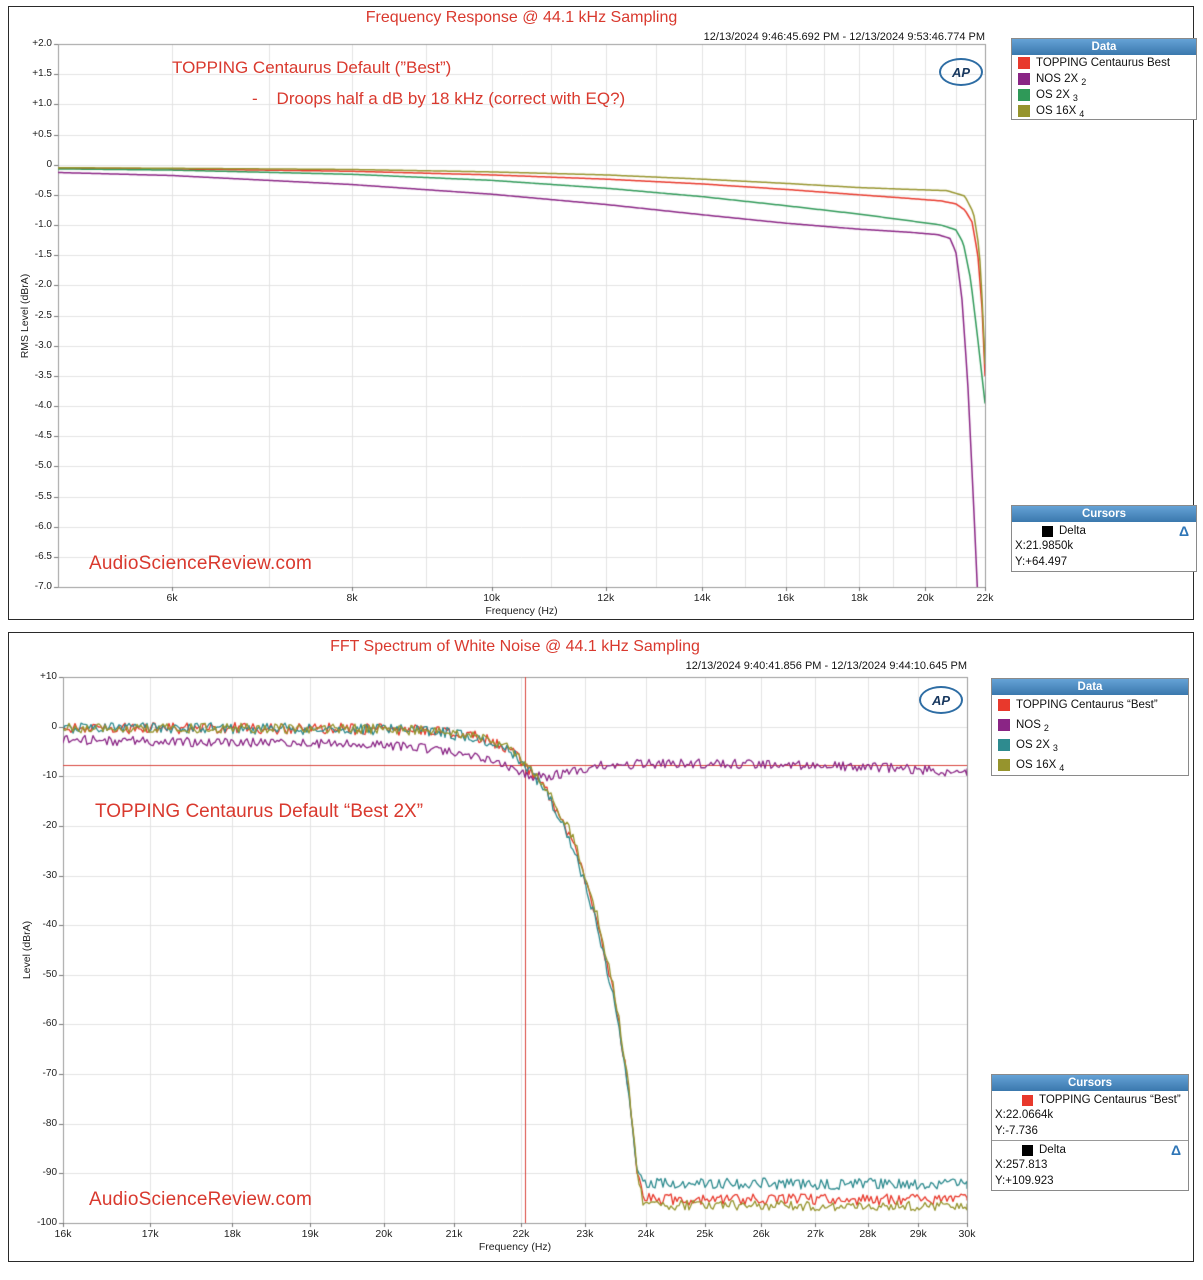  What do you see at coordinates (49, 974) in the screenshot?
I see `y-tick-label: -50` at bounding box center [49, 974].